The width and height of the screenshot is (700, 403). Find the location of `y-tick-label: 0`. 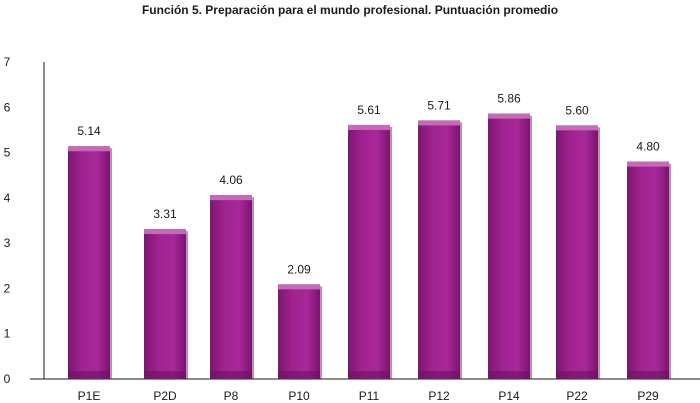

y-tick-label: 0 is located at coordinates (7, 379).